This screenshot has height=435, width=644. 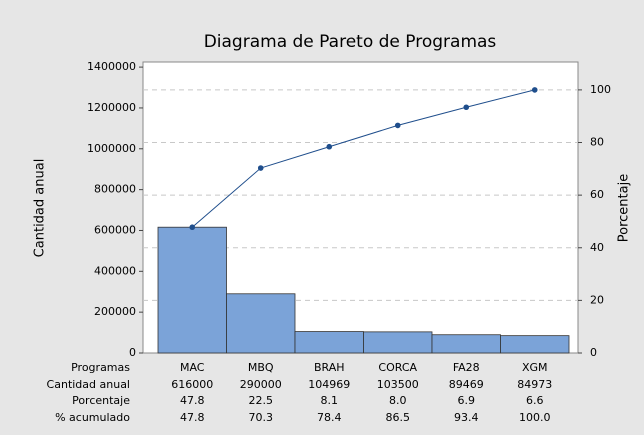 What do you see at coordinates (600, 89) in the screenshot?
I see `y2-tick-label: 100` at bounding box center [600, 89].